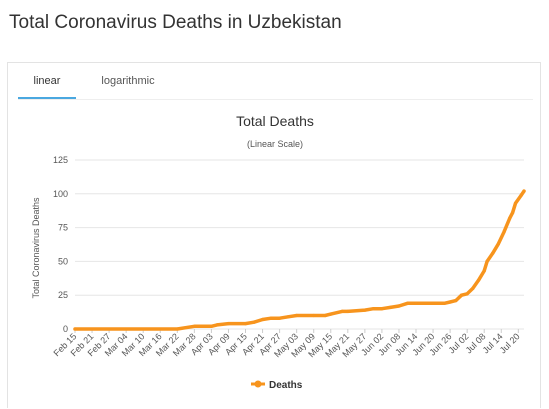 Image resolution: width=549 pixels, height=409 pixels. Describe the element at coordinates (510, 343) in the screenshot. I see `x-tick-label: Jul 20` at that location.